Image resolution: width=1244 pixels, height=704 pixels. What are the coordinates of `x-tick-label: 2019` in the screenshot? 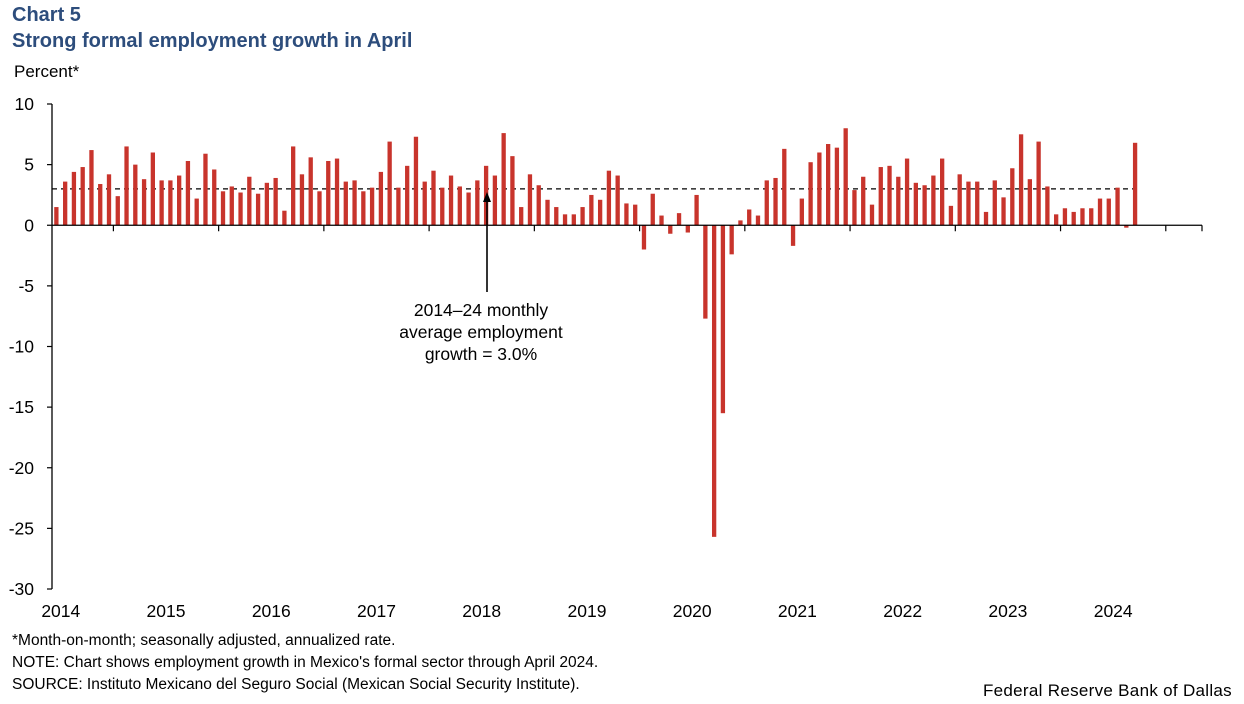 It's located at (587, 611).